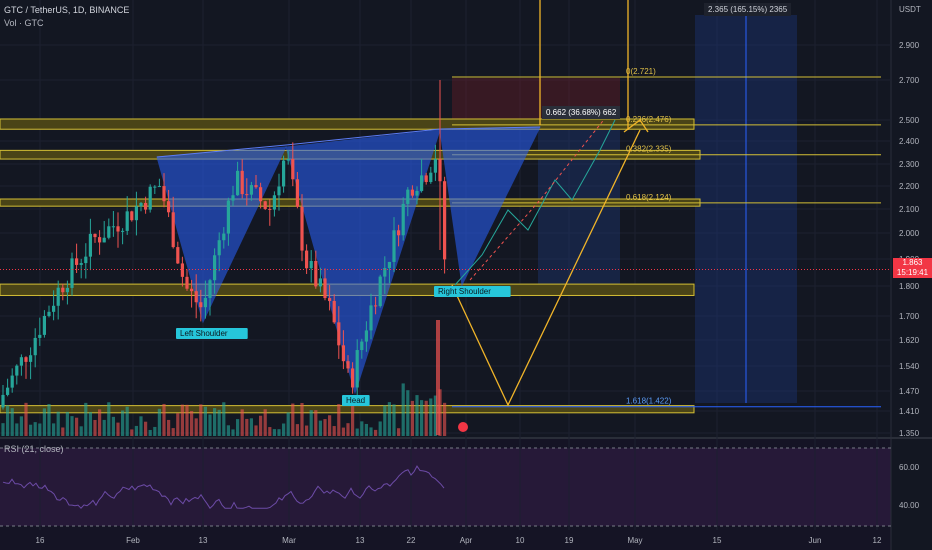 The height and width of the screenshot is (550, 932). What do you see at coordinates (815, 540) in the screenshot?
I see `x-tick-label: Jun` at bounding box center [815, 540].